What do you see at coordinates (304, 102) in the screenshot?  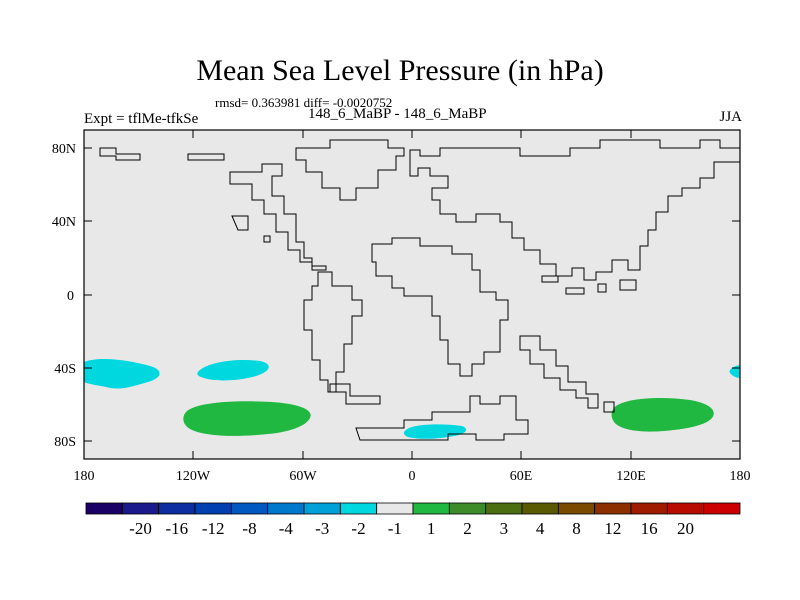 I see `stats-line: rmsd= 0.363981 diff= -0.0020752` at bounding box center [304, 102].